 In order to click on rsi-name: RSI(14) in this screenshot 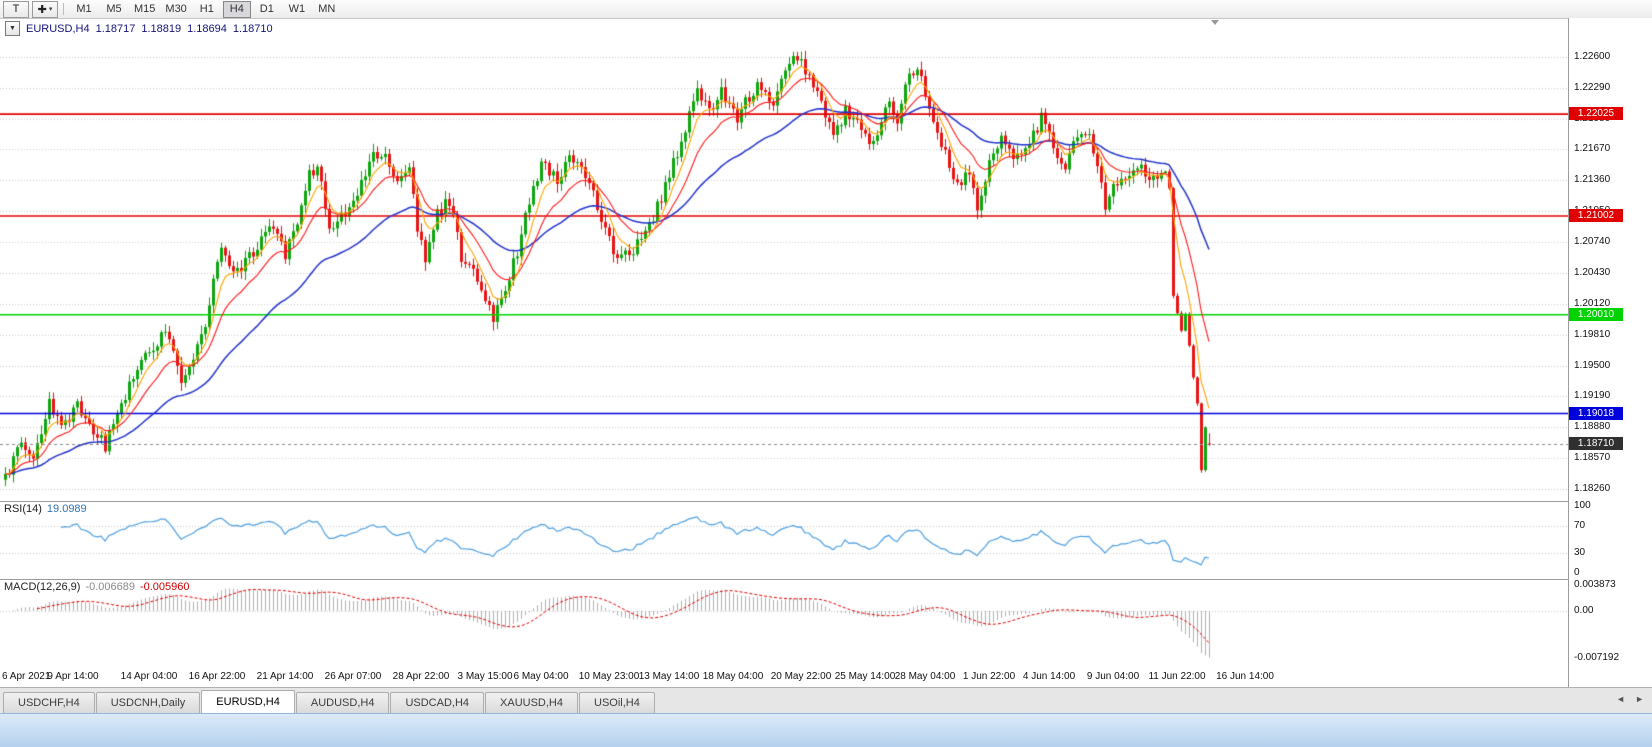, I will do `click(23, 509)`.